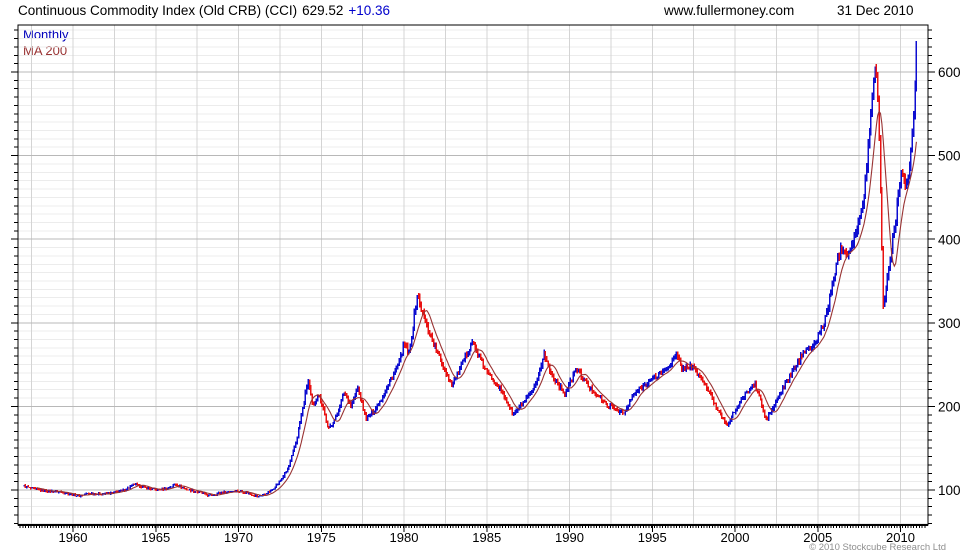 This screenshot has height=560, width=980. Describe the element at coordinates (875, 10) in the screenshot. I see `chart-date: 31 Dec 2010` at that location.